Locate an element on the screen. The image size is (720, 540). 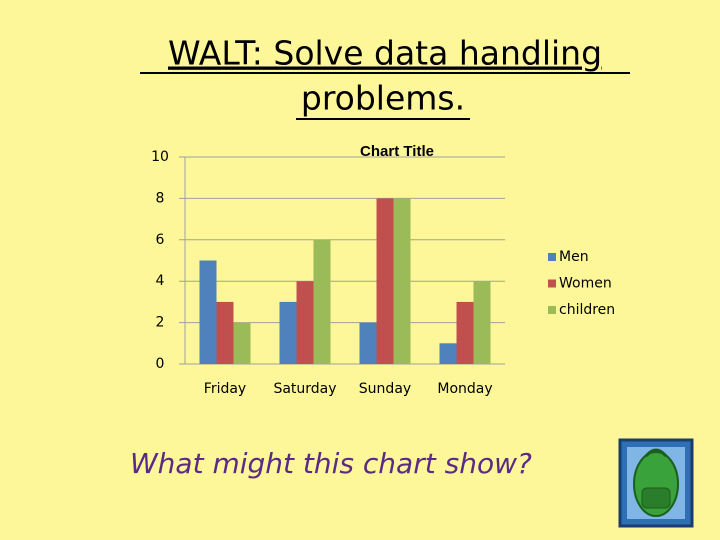
question: What might this chart show? is located at coordinates (331, 463).